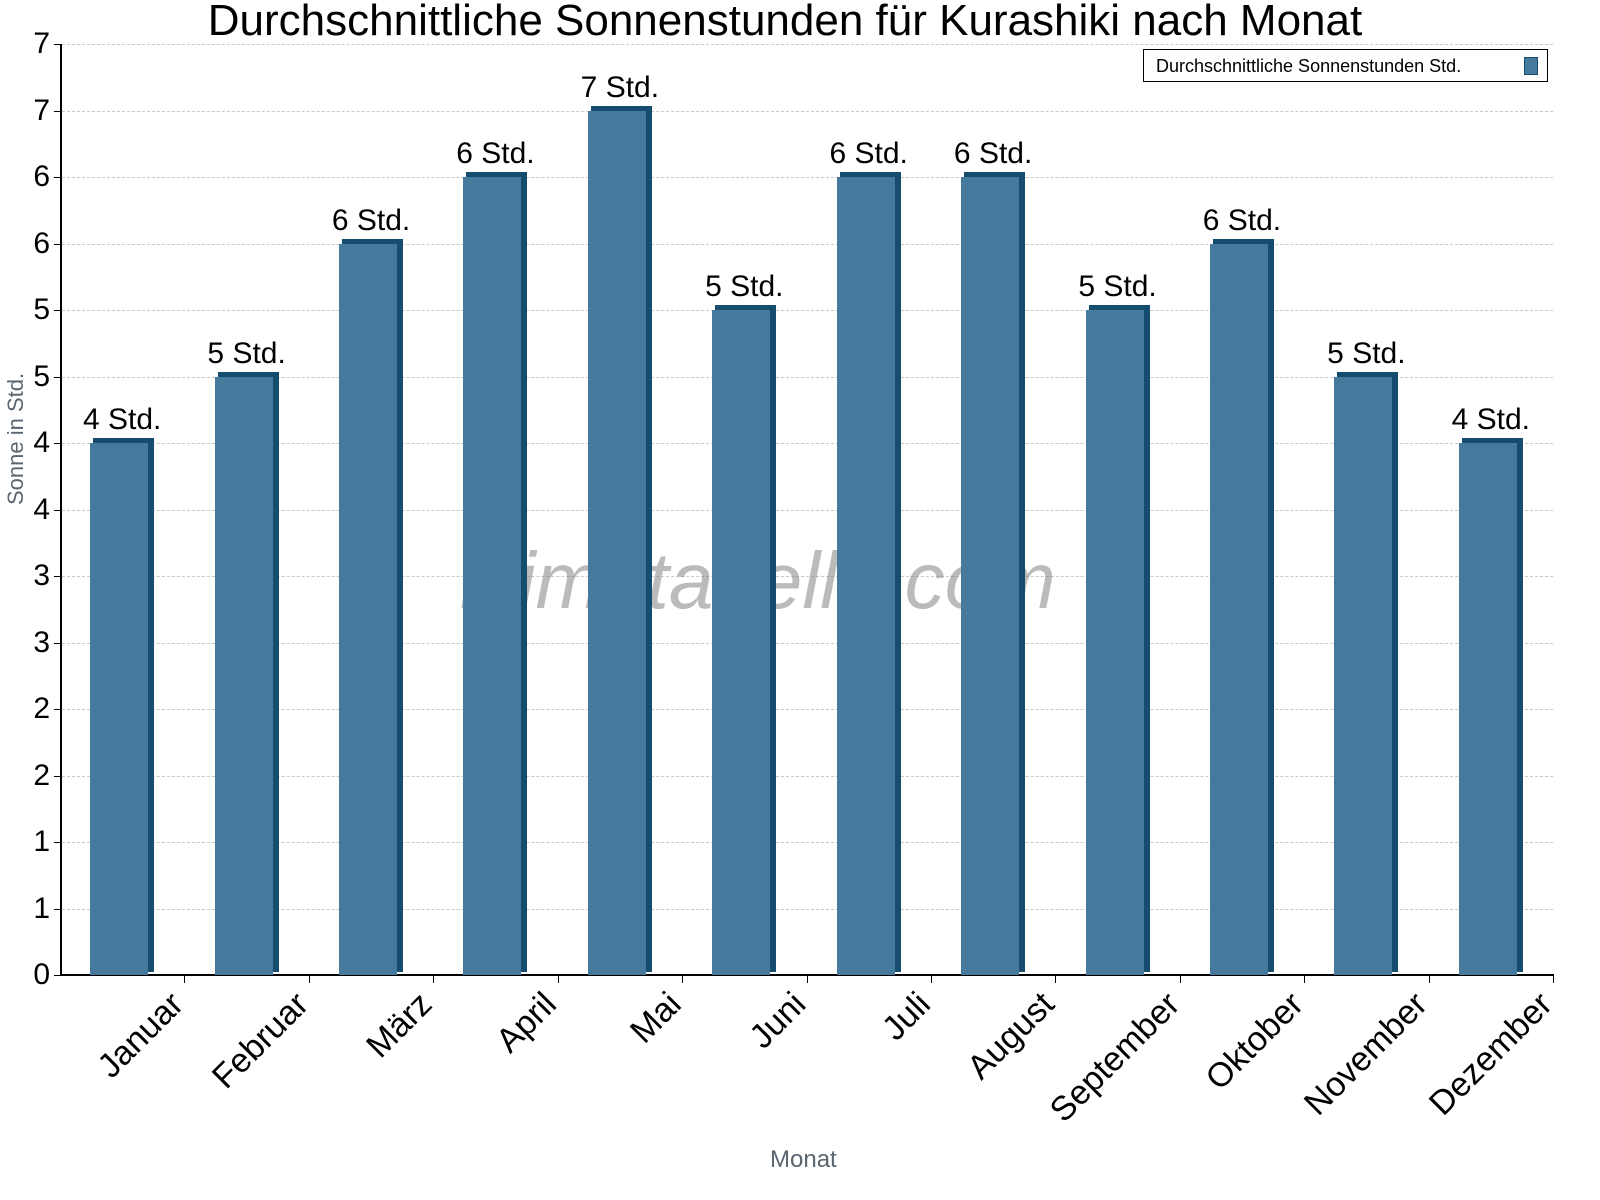  I want to click on bar-mai, so click(619, 540).